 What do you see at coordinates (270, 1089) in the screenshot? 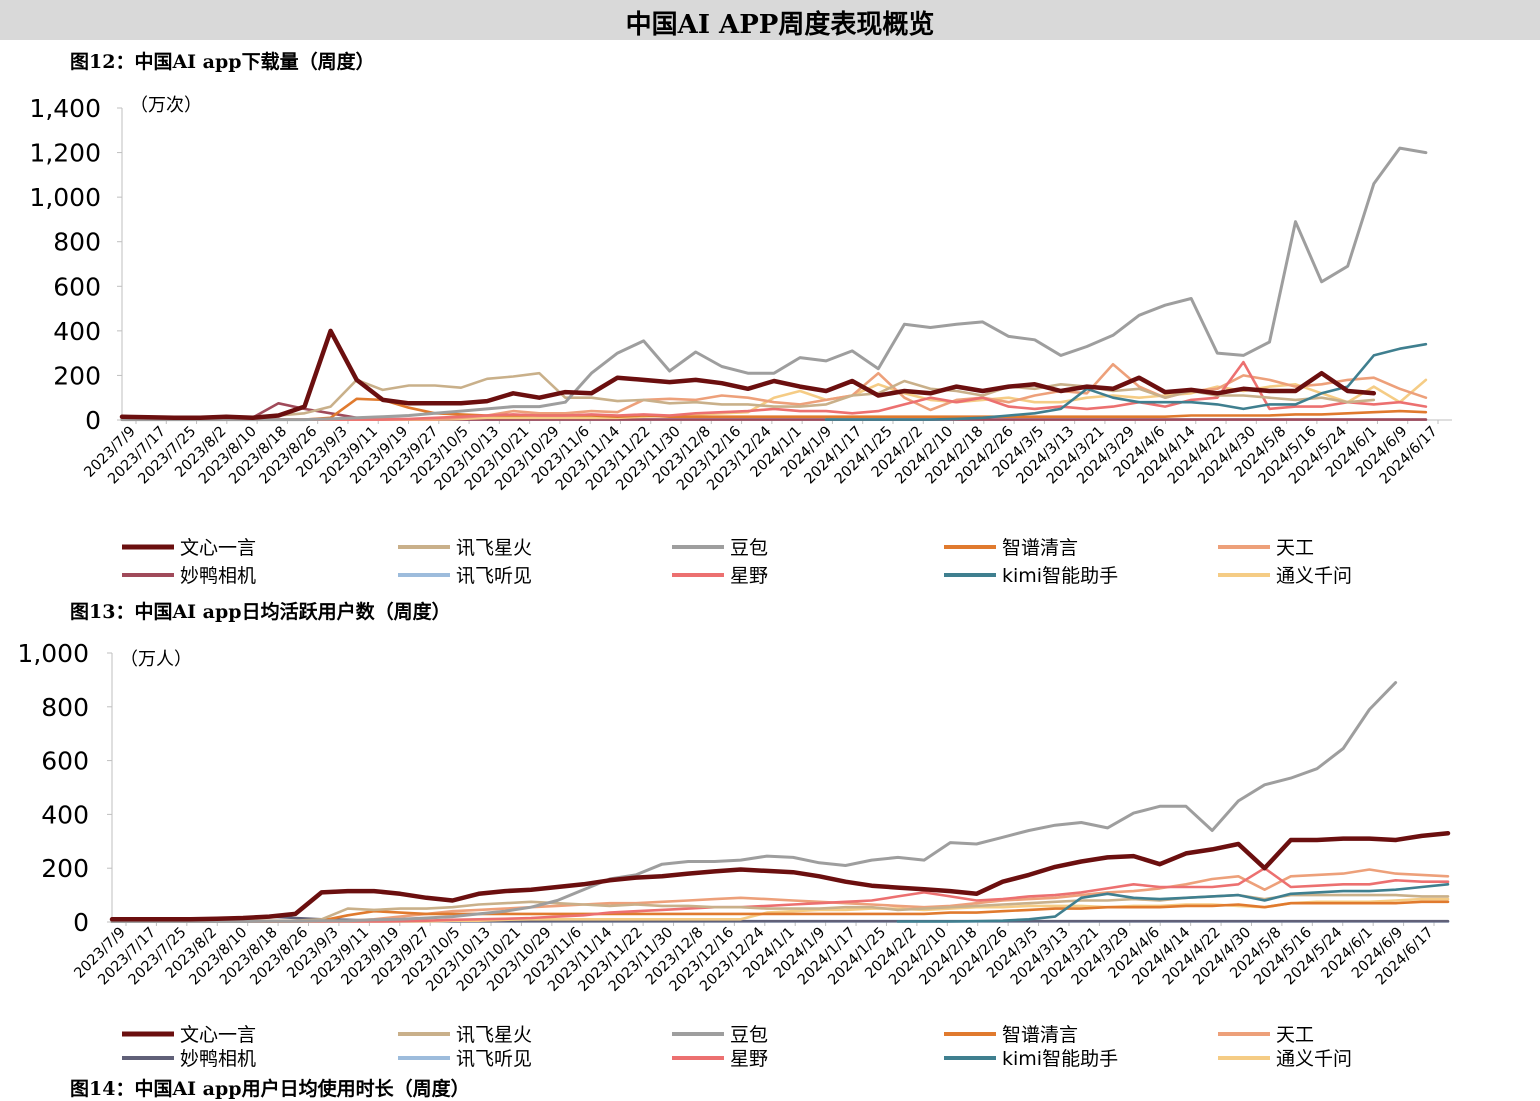
I see `fig14-title: 图14：中国AI app用户日均使用时长（周度）` at bounding box center [270, 1089].